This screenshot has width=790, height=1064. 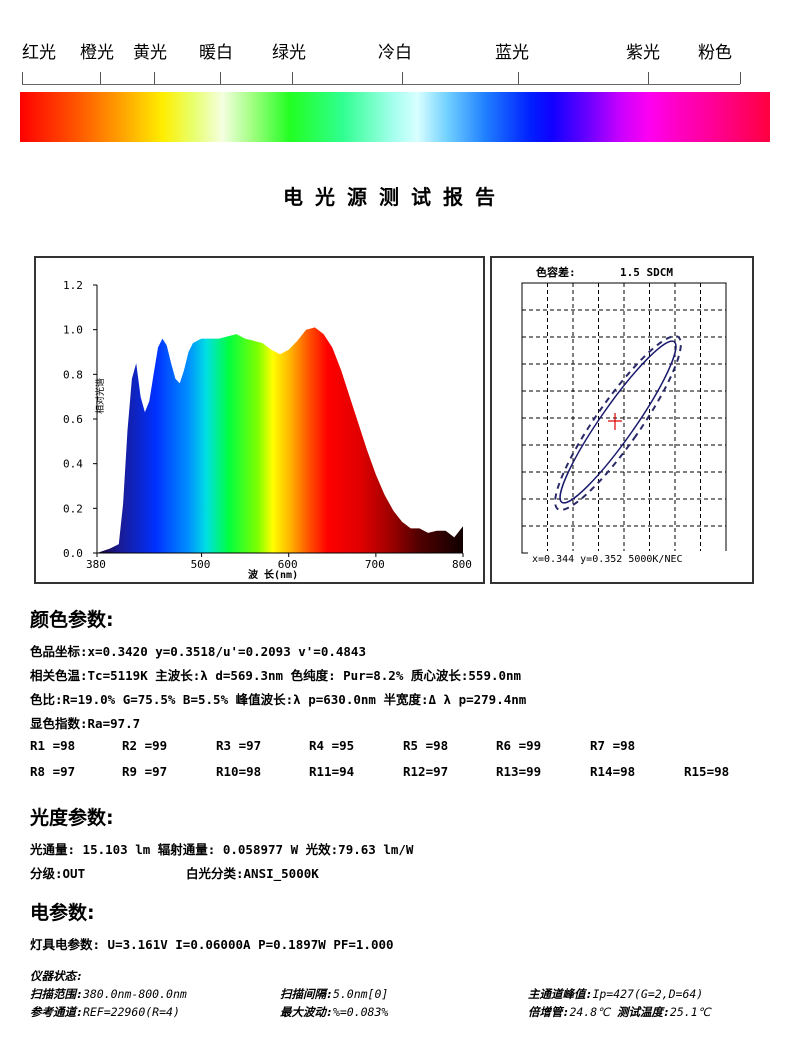 I want to click on chroma-tolerance-panel: 色容差: 1.5 SDCM x=0.344 y=0.352 5000K/NEC, so click(x=622, y=420).